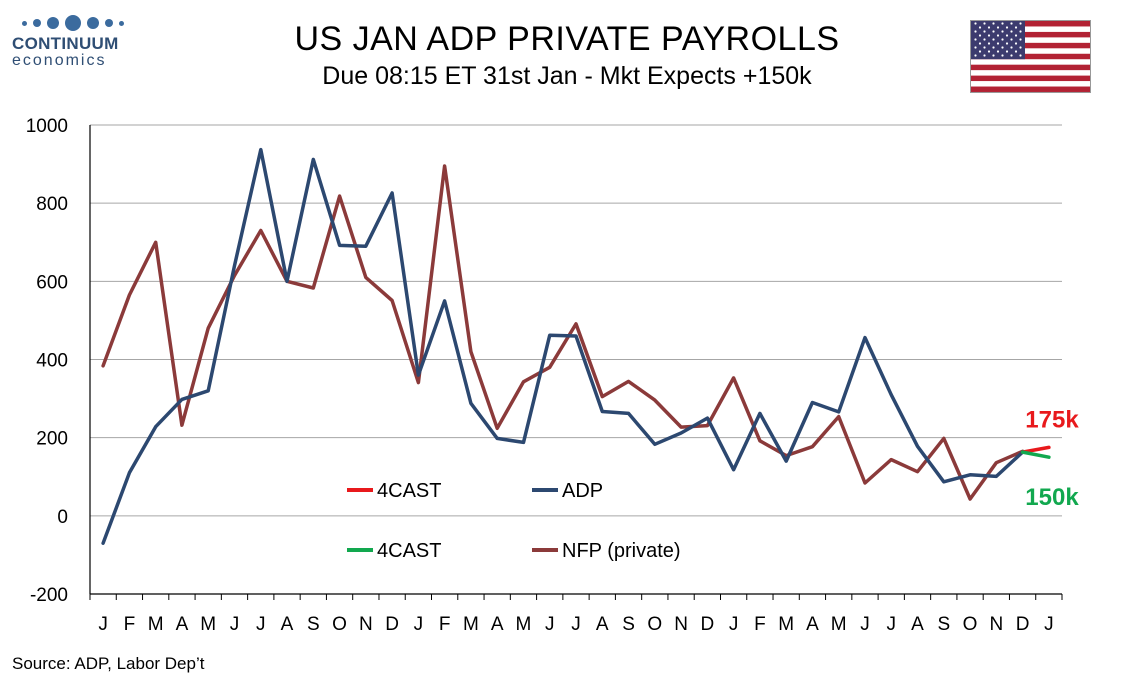  What do you see at coordinates (1030, 56) in the screenshot?
I see `us-flag-icon` at bounding box center [1030, 56].